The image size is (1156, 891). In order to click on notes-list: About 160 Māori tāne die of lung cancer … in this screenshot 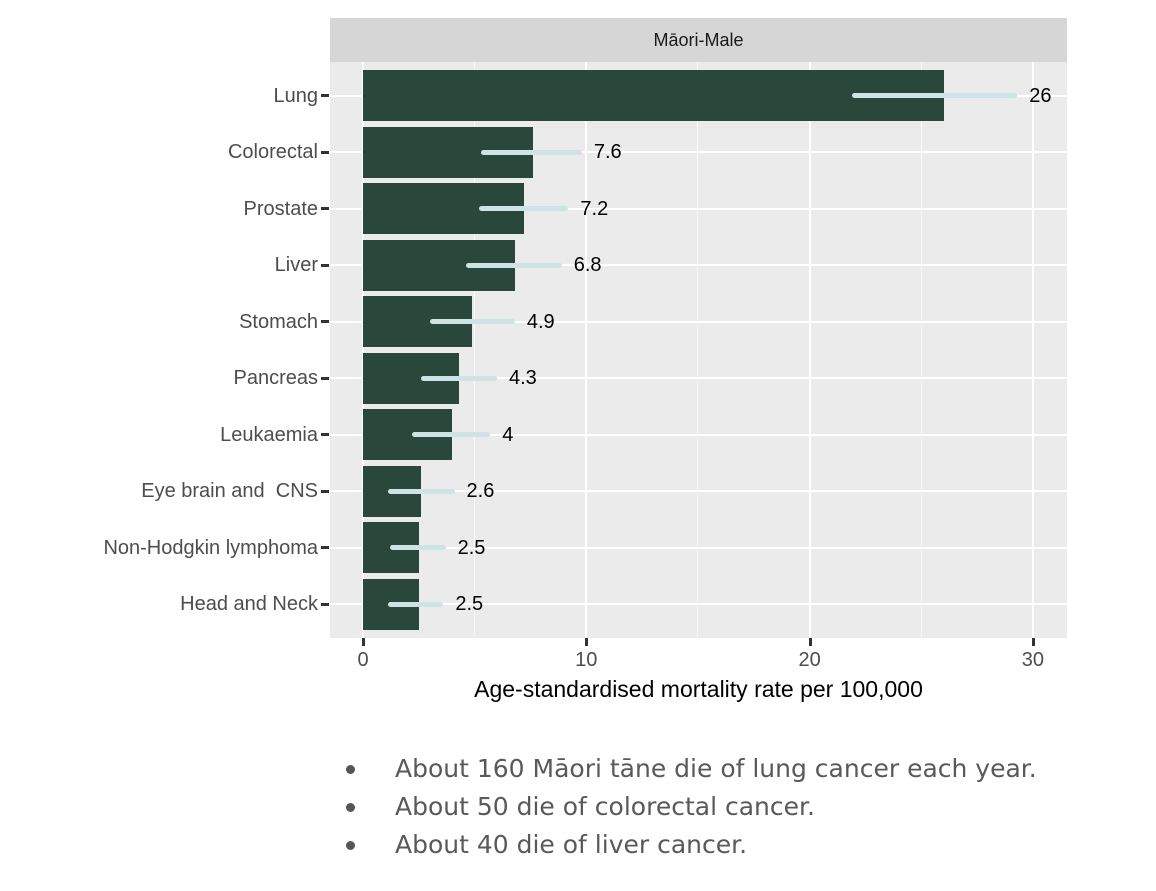, I will do `click(689, 807)`.